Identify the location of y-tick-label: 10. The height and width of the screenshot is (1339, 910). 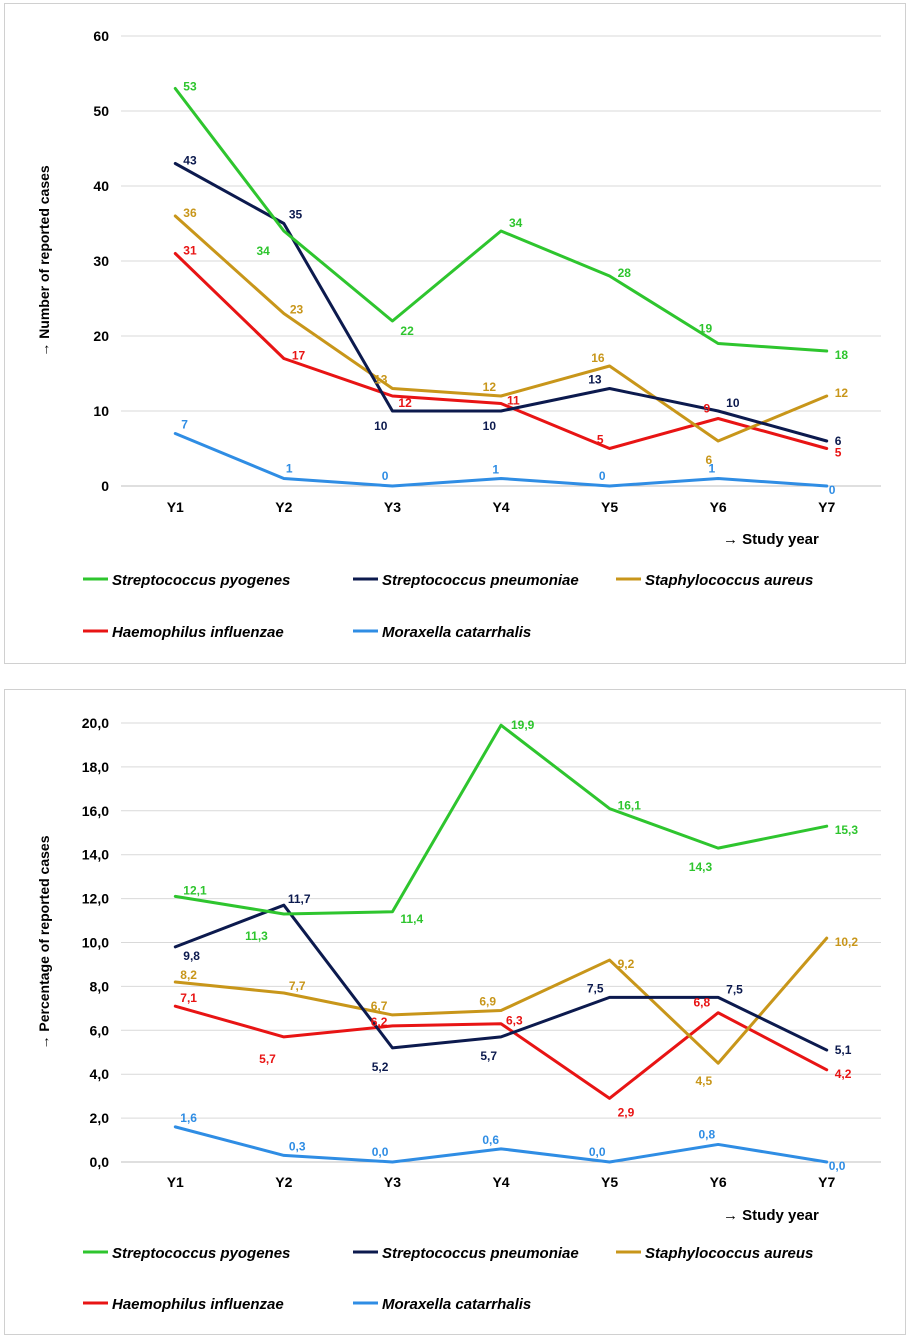
(101, 411).